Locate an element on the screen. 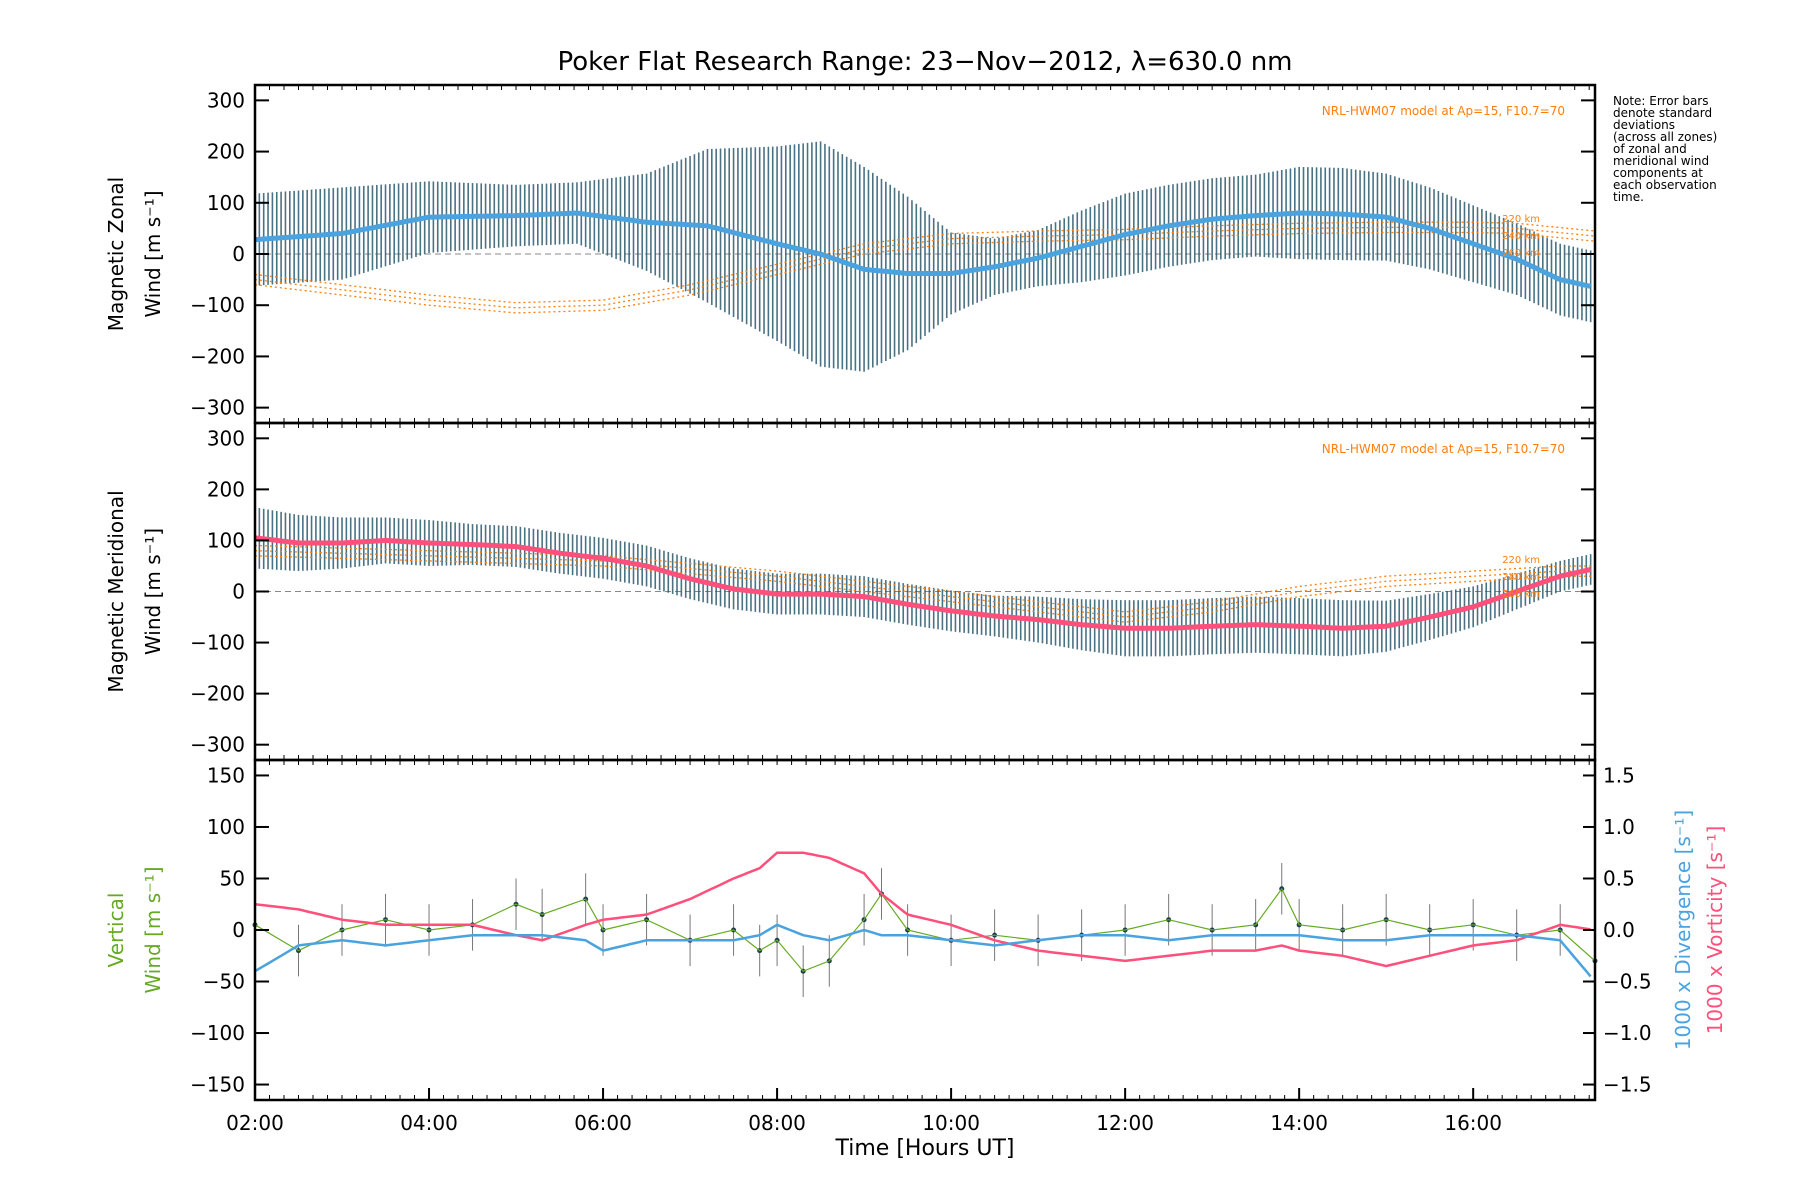 This screenshot has height=1200, width=1800. x-axis-label: Time [Hours UT] is located at coordinates (925, 1148).